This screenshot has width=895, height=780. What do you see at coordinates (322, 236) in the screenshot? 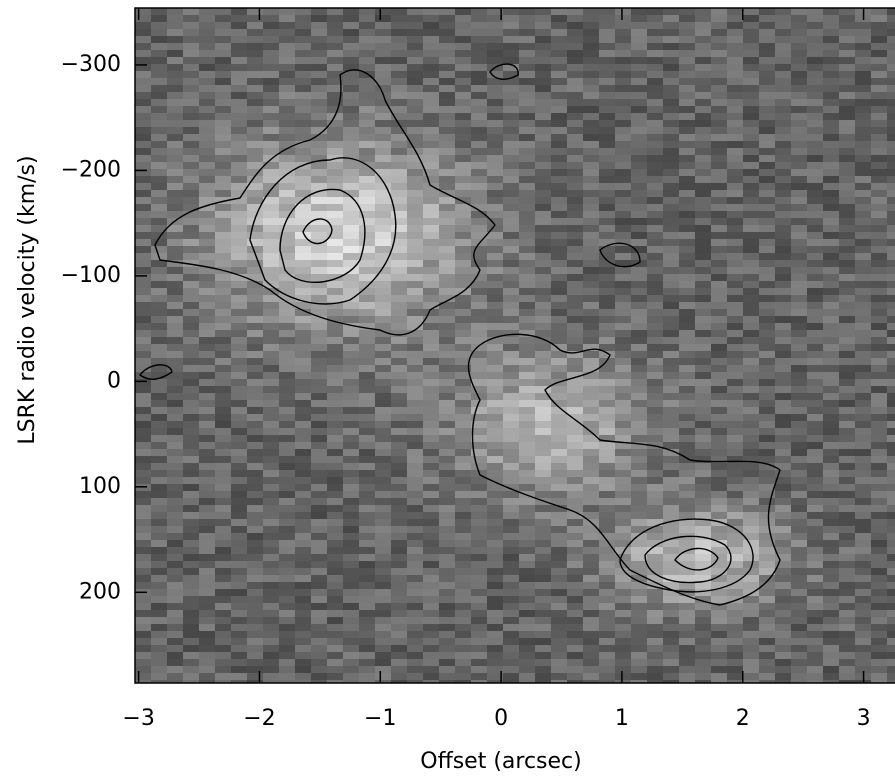
I see `contour` at bounding box center [322, 236].